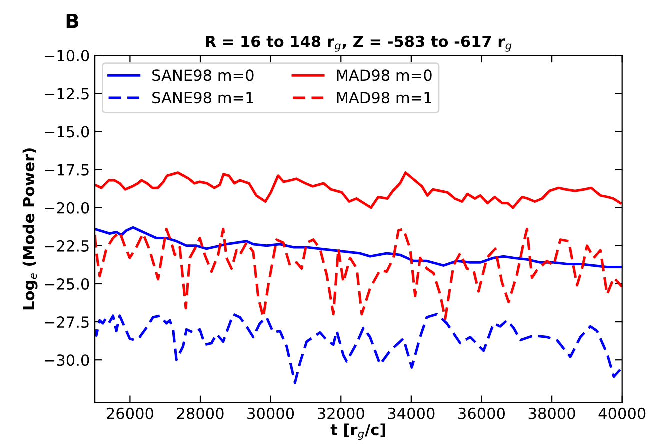  What do you see at coordinates (30, 229) in the screenshot?
I see `y-axis-title: Log$_{e}$ (Mode Power)` at bounding box center [30, 229].